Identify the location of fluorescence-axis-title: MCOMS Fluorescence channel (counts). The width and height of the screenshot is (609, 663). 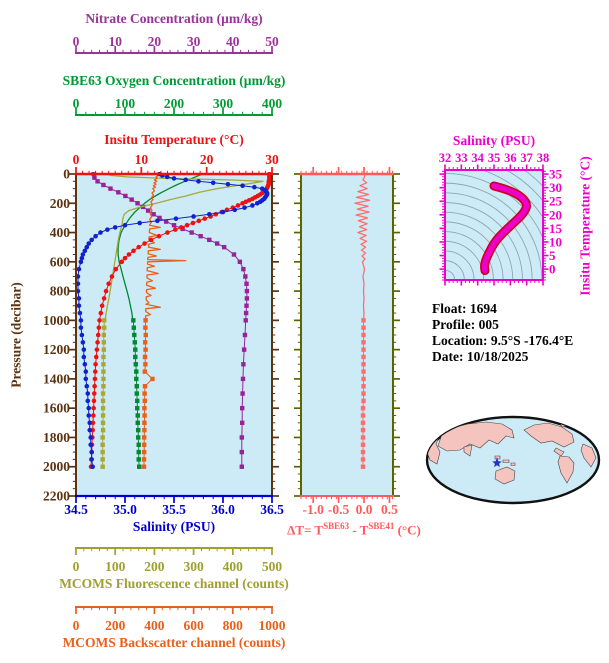
(174, 583).